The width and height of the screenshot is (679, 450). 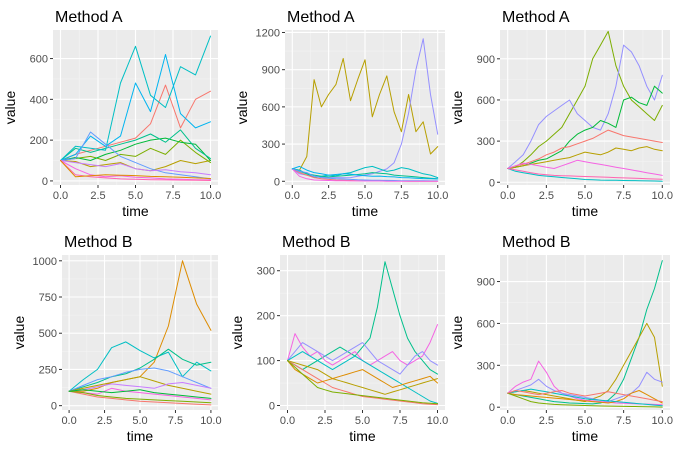 What do you see at coordinates (48, 298) in the screenshot?
I see `y-tick-label: 750` at bounding box center [48, 298].